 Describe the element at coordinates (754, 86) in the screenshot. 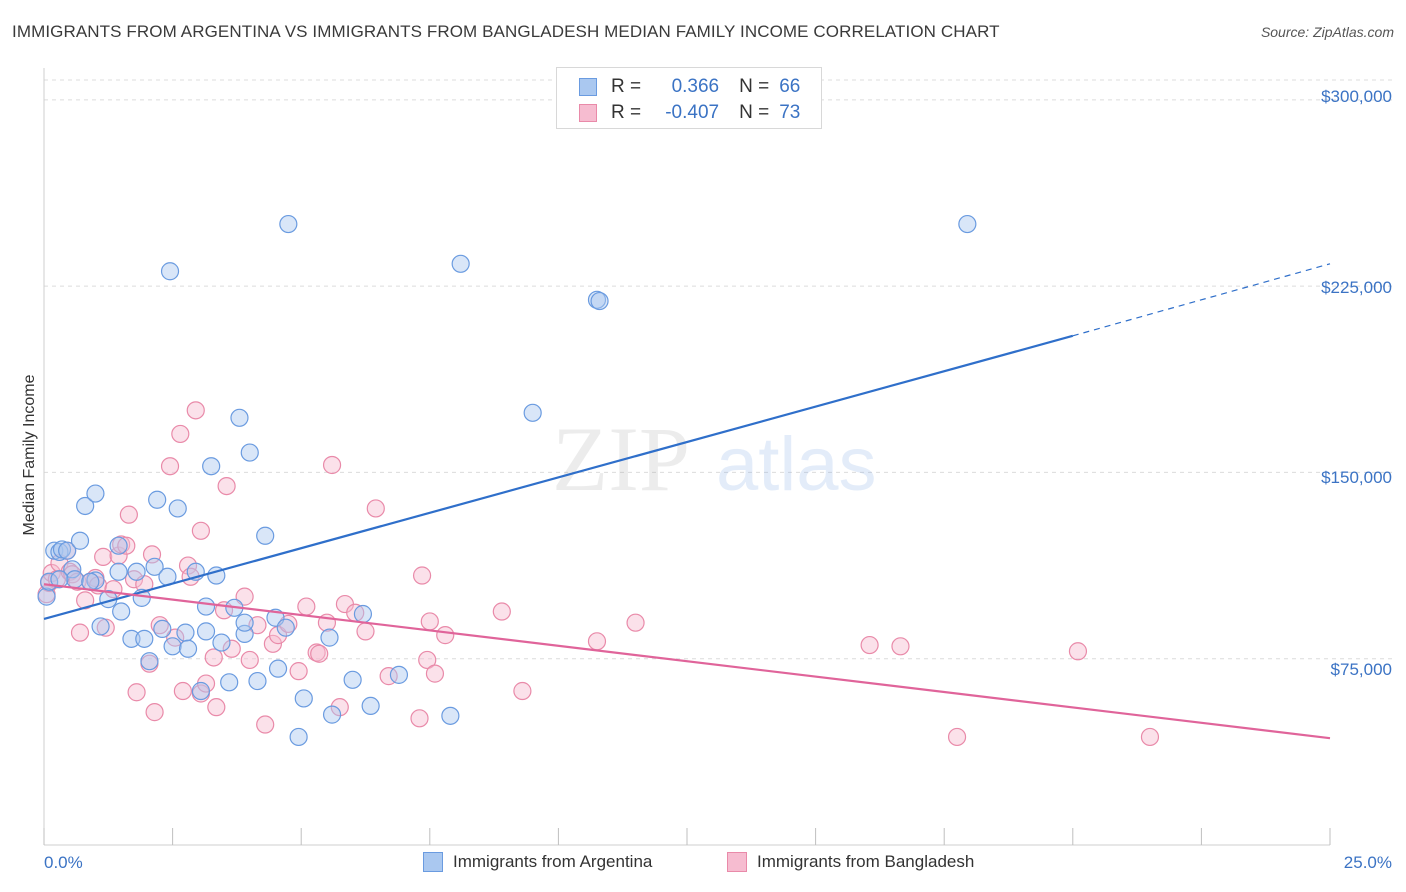

I see `n-label: N =` at that location.